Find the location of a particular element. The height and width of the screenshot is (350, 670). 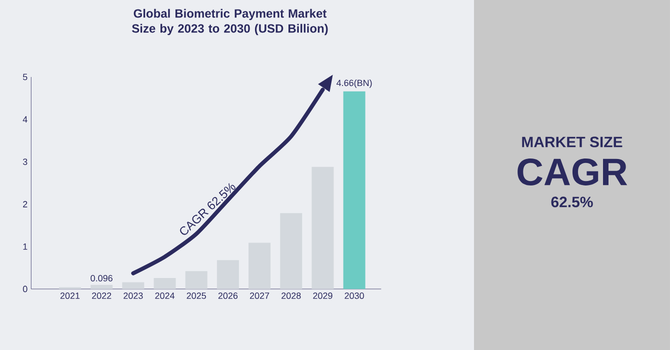

x-tick-label: 2030 is located at coordinates (354, 295).